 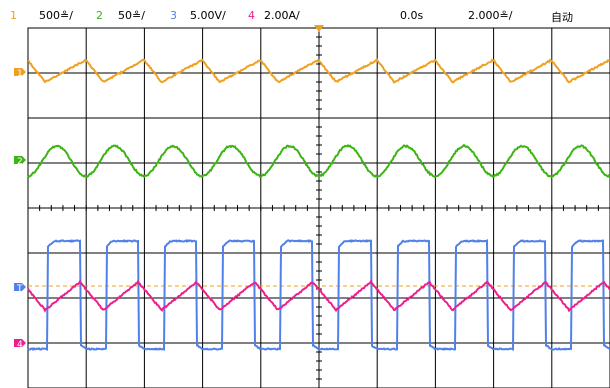 What do you see at coordinates (20, 209) in the screenshot?
I see `channel-markers: 1 2 T 4` at bounding box center [20, 209].